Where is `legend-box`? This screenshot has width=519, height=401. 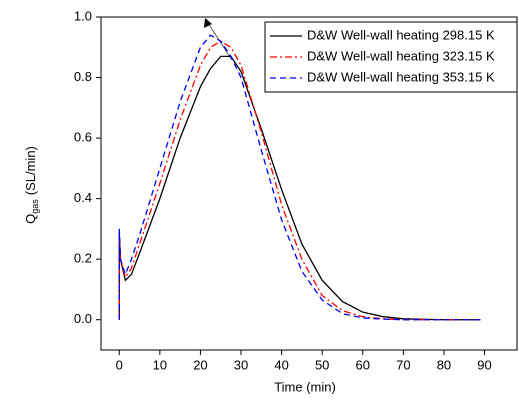
legend-box is located at coordinates (391, 57).